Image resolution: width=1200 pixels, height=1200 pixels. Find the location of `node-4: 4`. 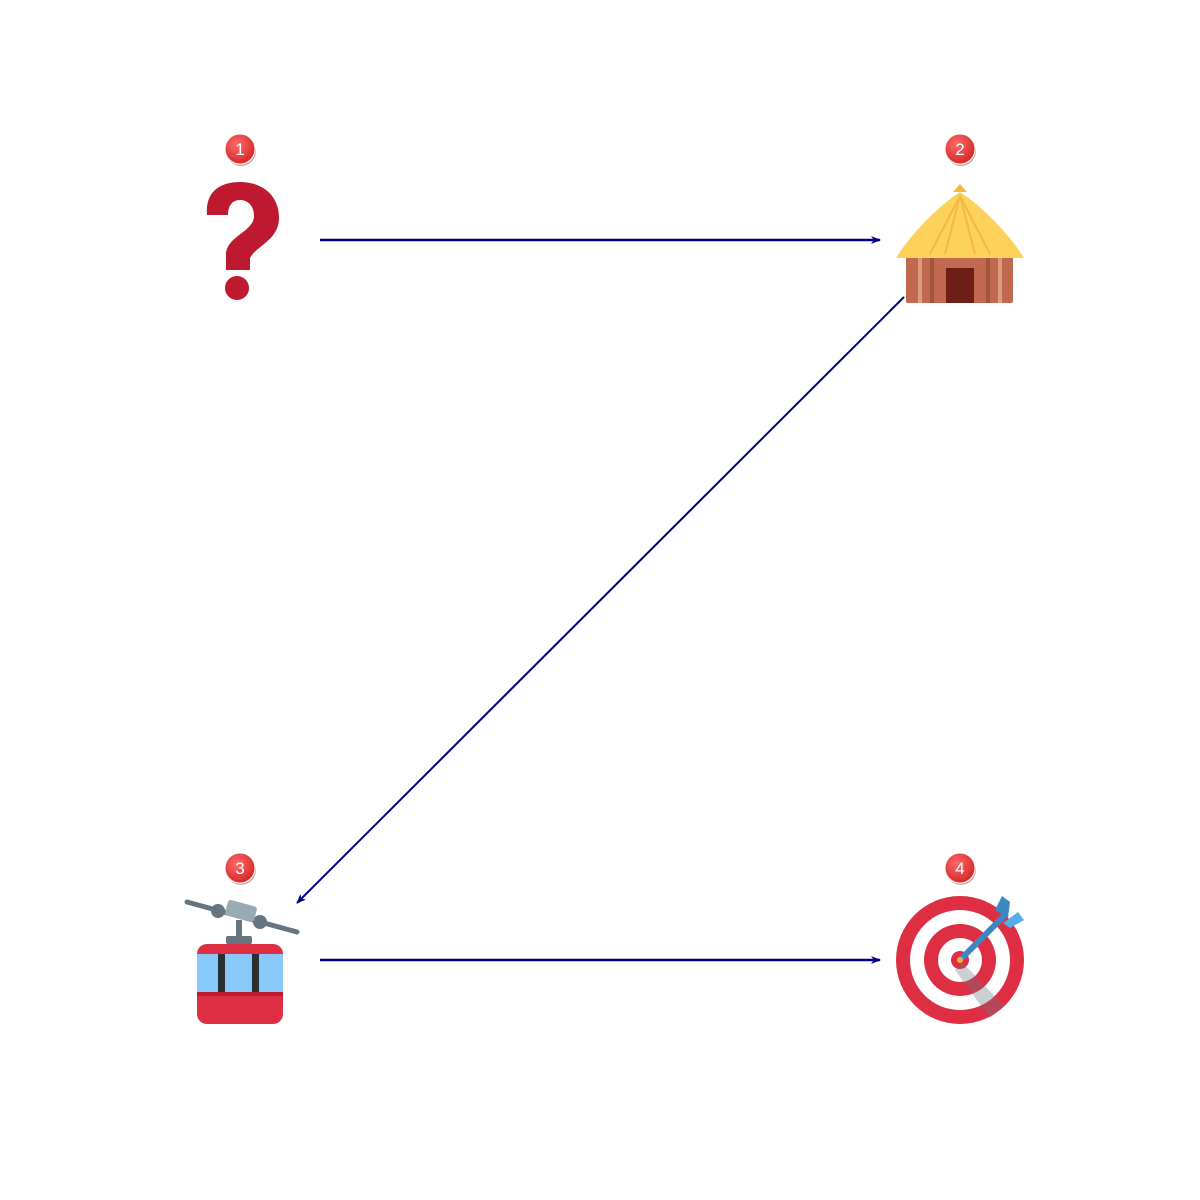

node-4: 4 is located at coordinates (960, 938).